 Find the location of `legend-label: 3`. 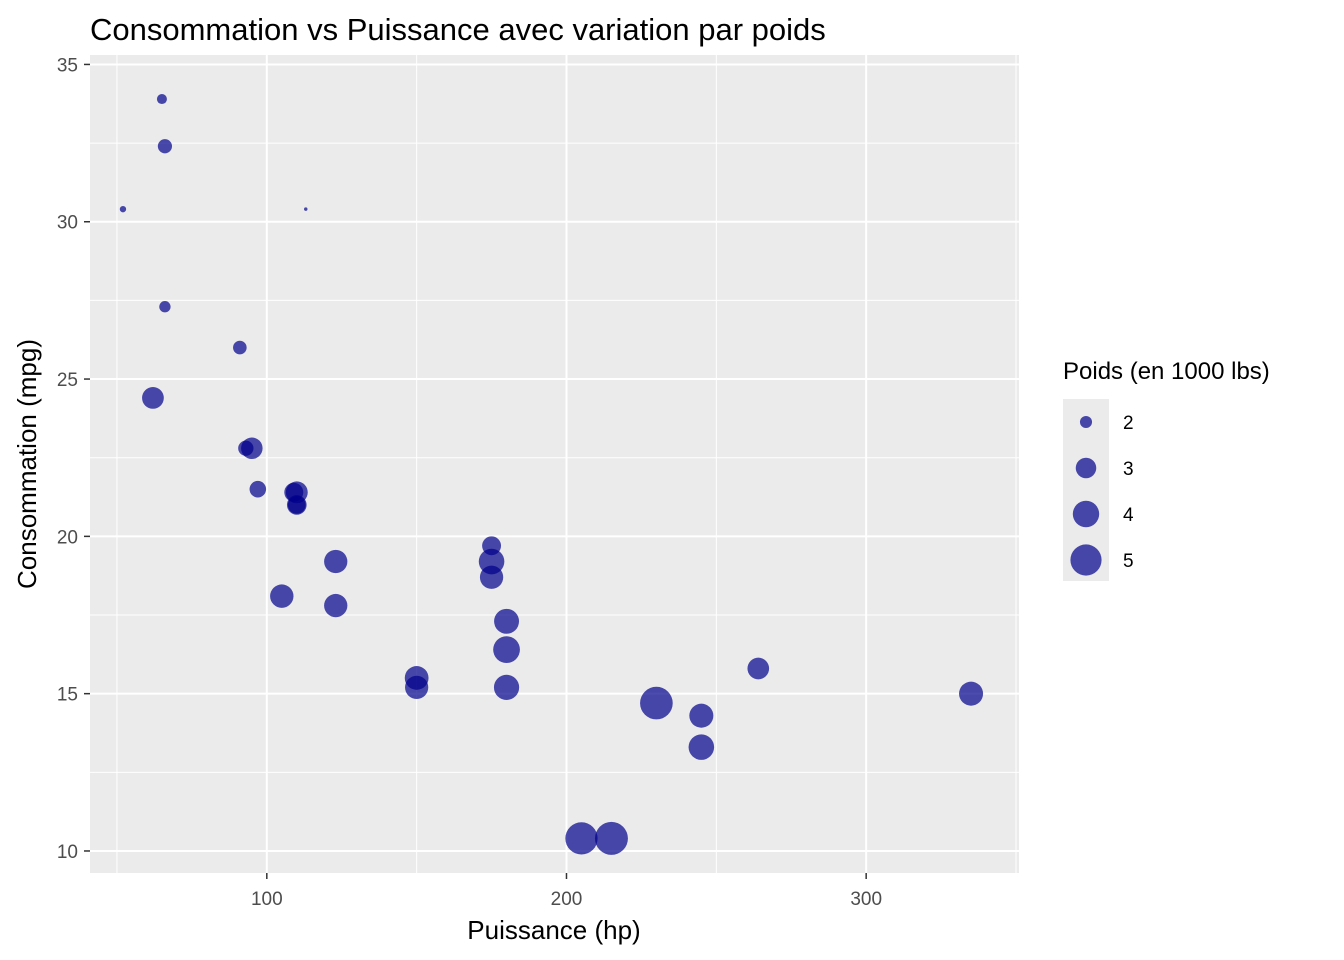

legend-label: 3 is located at coordinates (1128, 469).